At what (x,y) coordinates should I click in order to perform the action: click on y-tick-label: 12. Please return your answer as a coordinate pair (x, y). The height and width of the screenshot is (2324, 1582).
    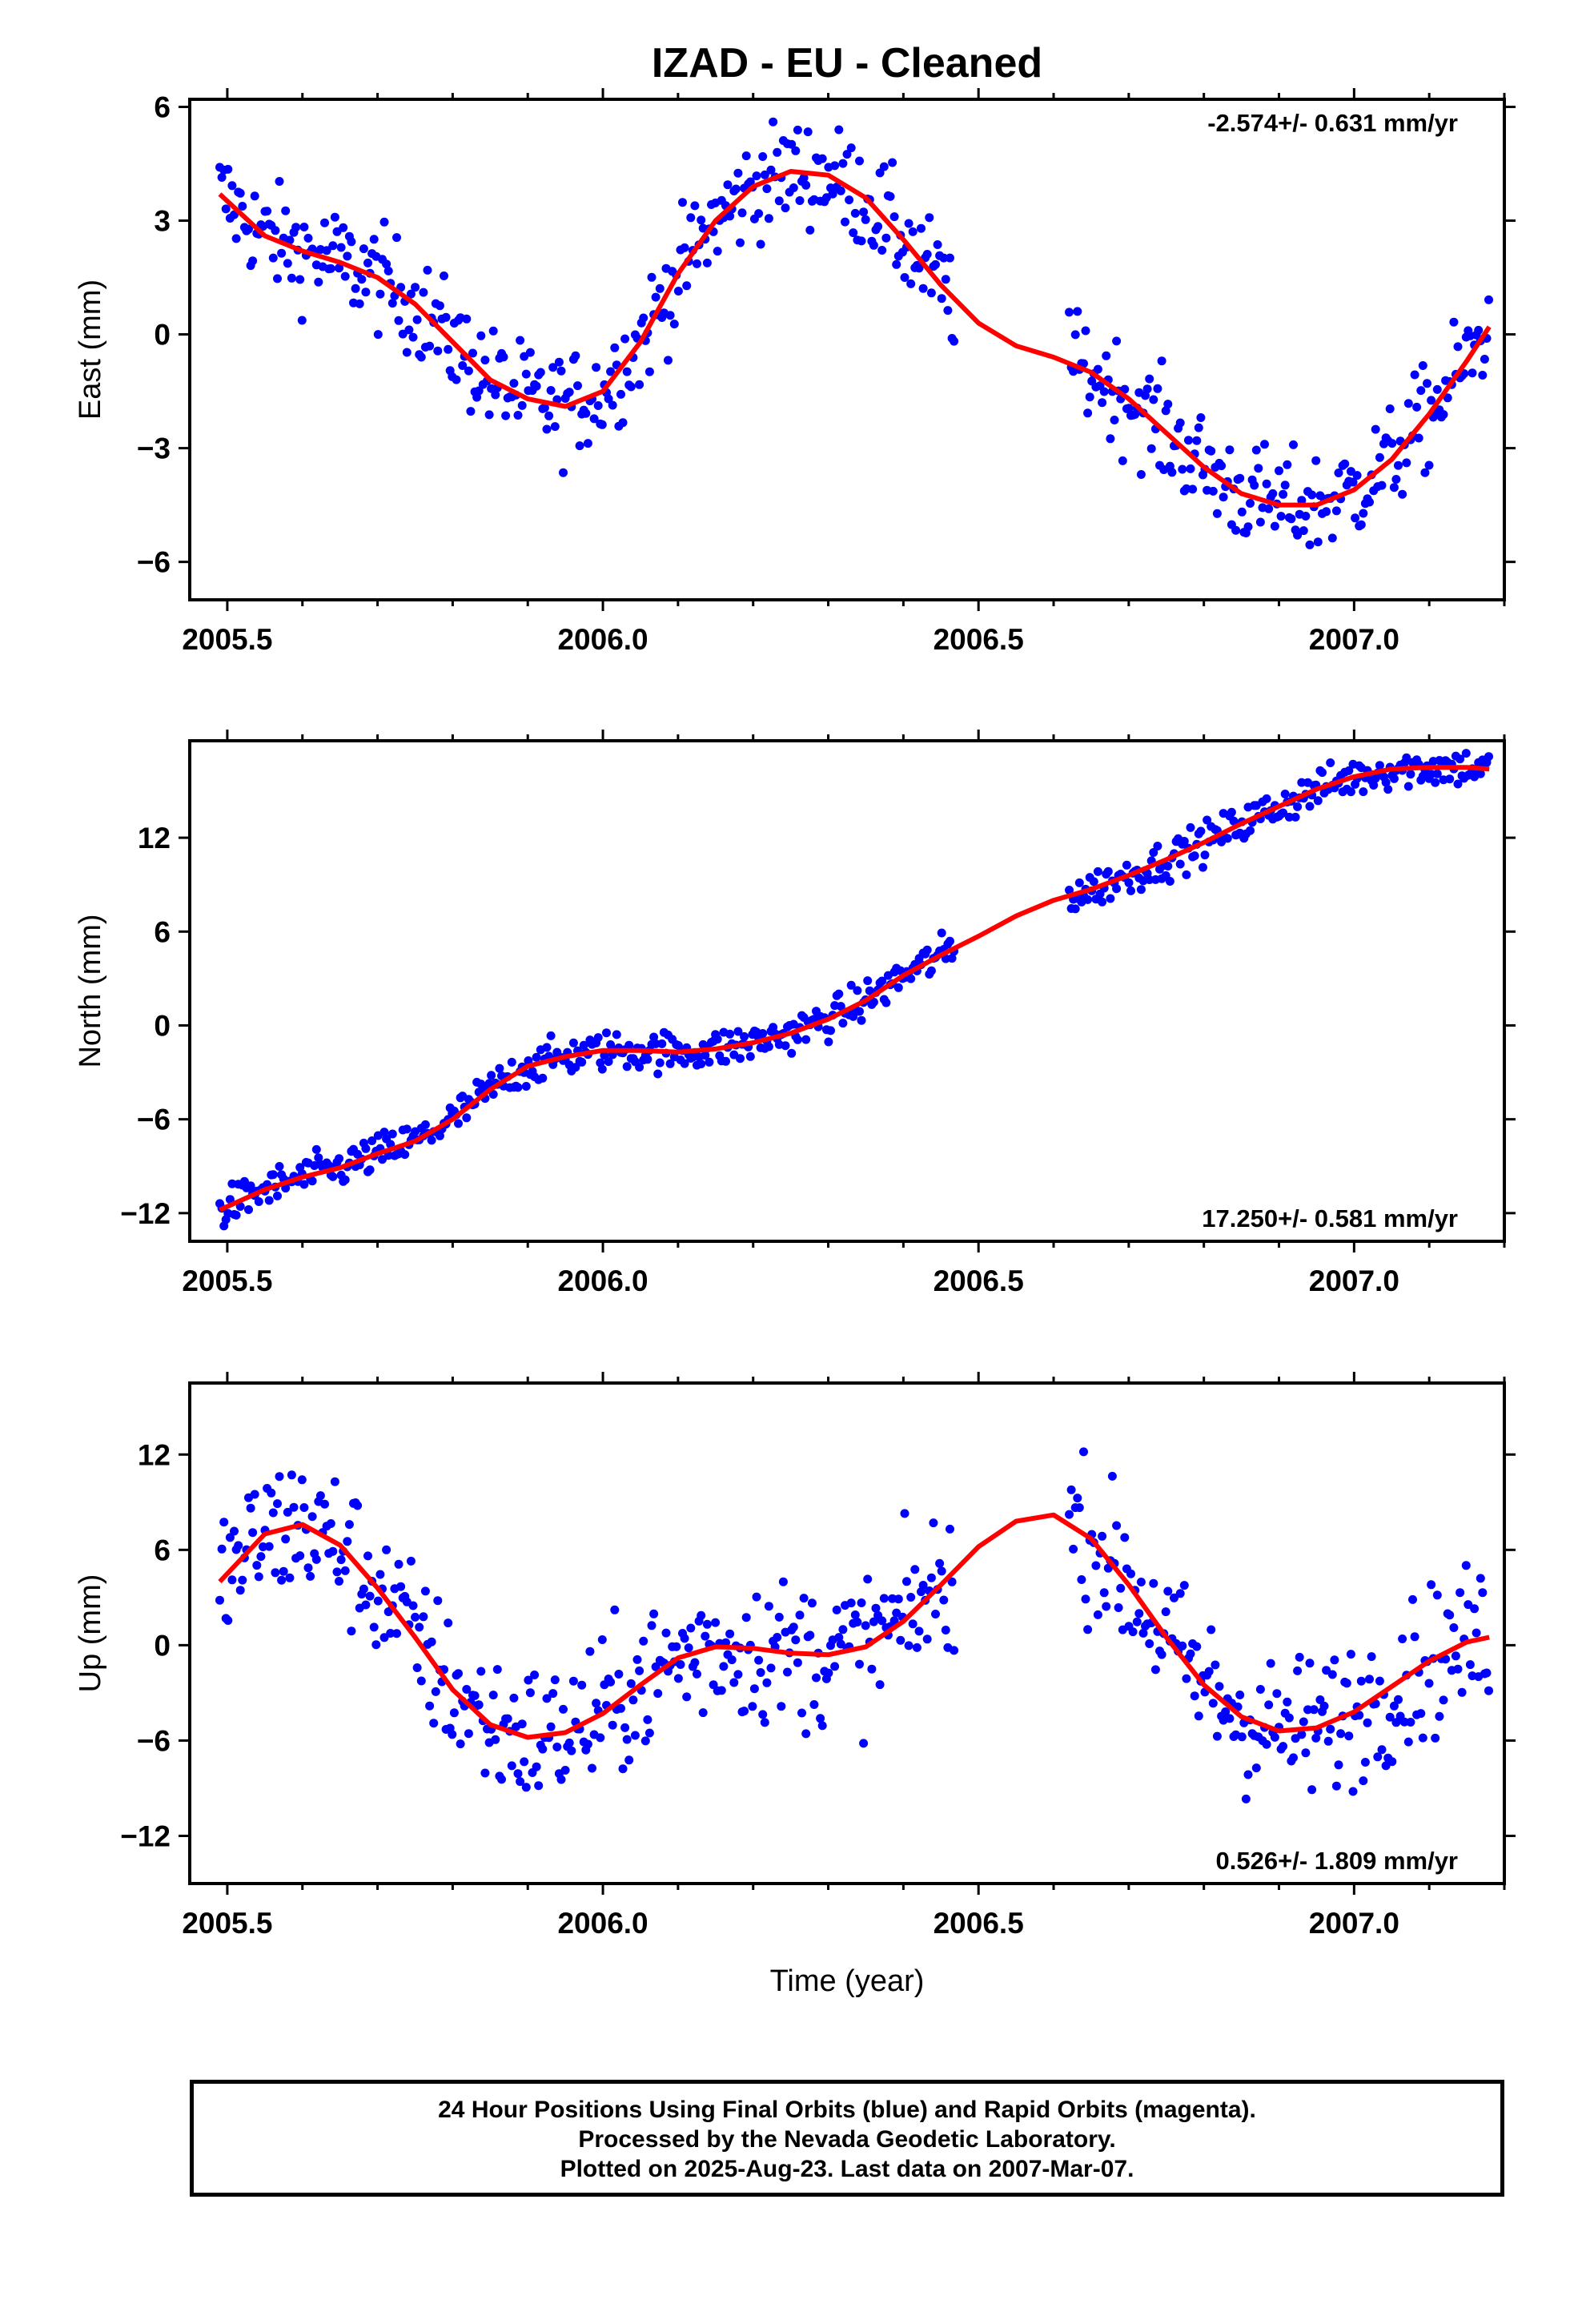
    Looking at the image, I should click on (154, 1454).